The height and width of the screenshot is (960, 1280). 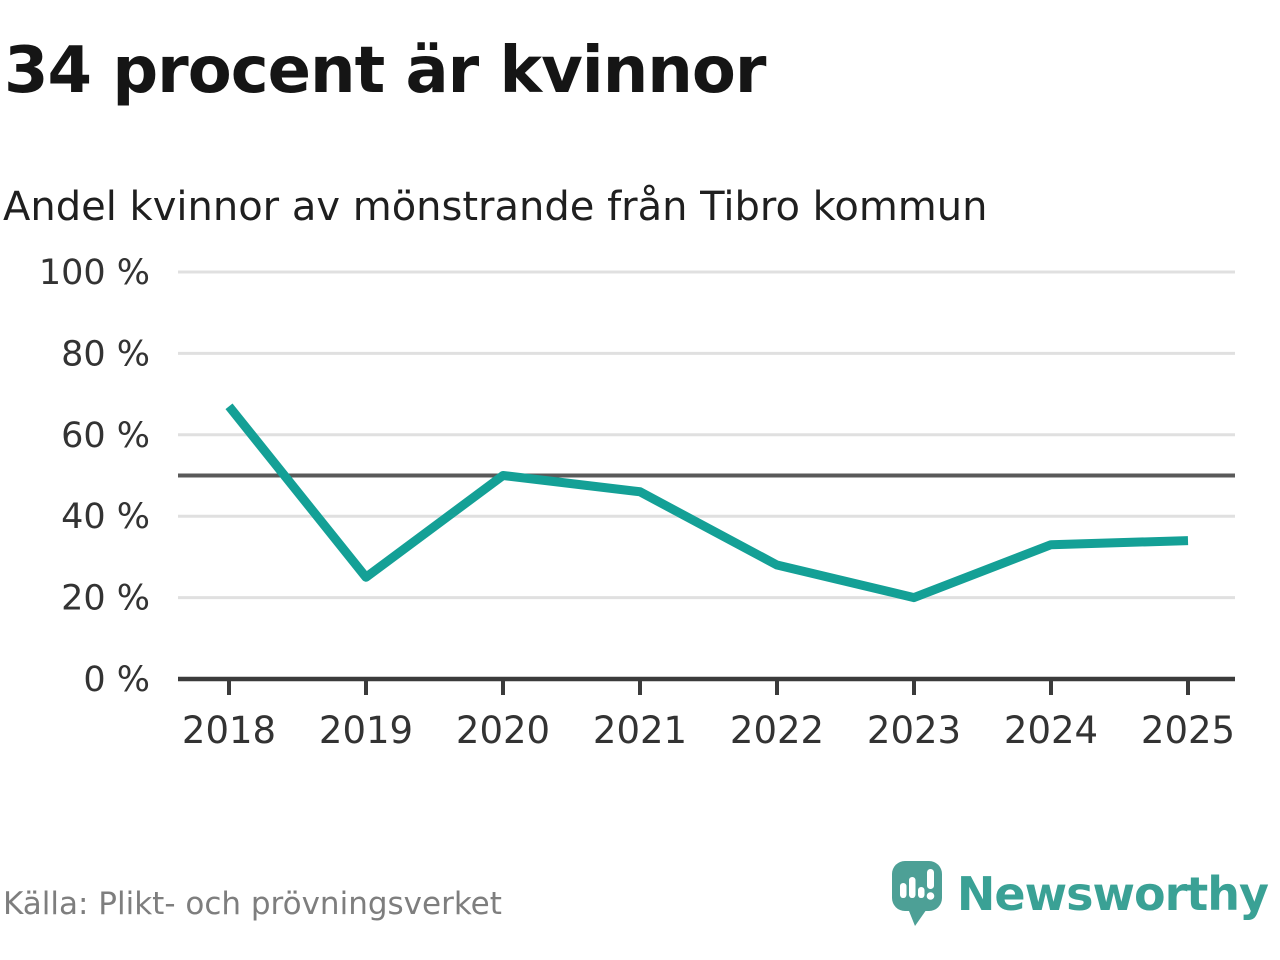 What do you see at coordinates (777, 730) in the screenshot?
I see `x-tick-label: 2022` at bounding box center [777, 730].